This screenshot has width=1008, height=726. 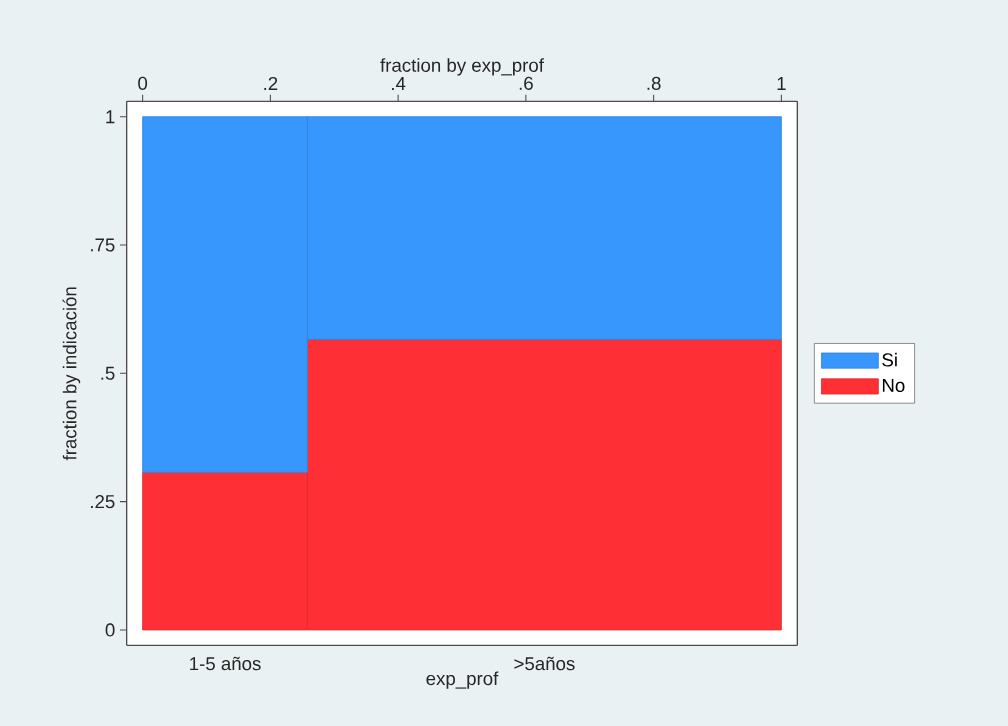 What do you see at coordinates (399, 83) in the screenshot?
I see `x-tick-label: .4` at bounding box center [399, 83].